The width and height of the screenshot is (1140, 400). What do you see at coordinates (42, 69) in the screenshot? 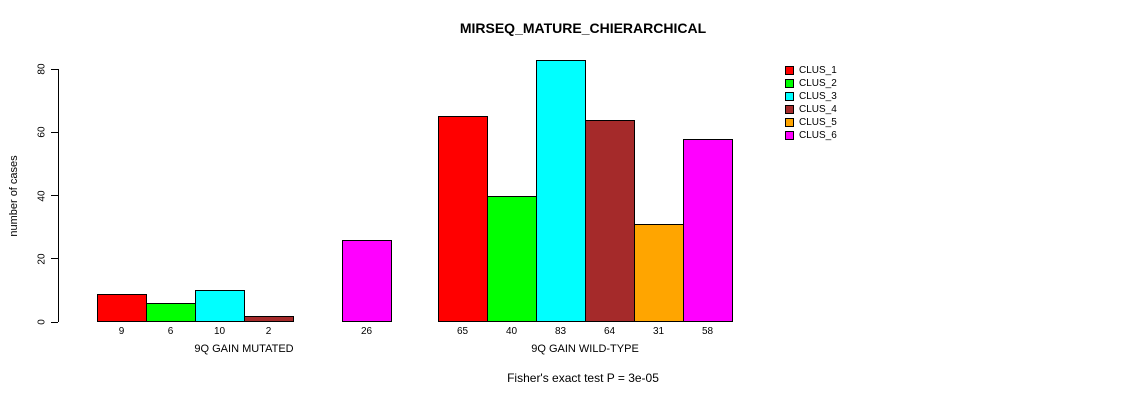
I see `y-tick-label: 80` at bounding box center [42, 69].